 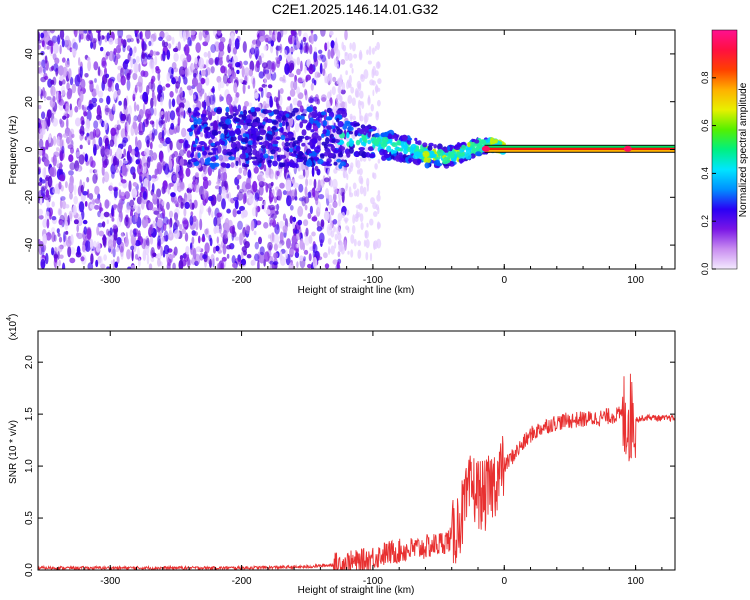 I want to click on snr-y-tick-label: 1.5, so click(x=29, y=414).